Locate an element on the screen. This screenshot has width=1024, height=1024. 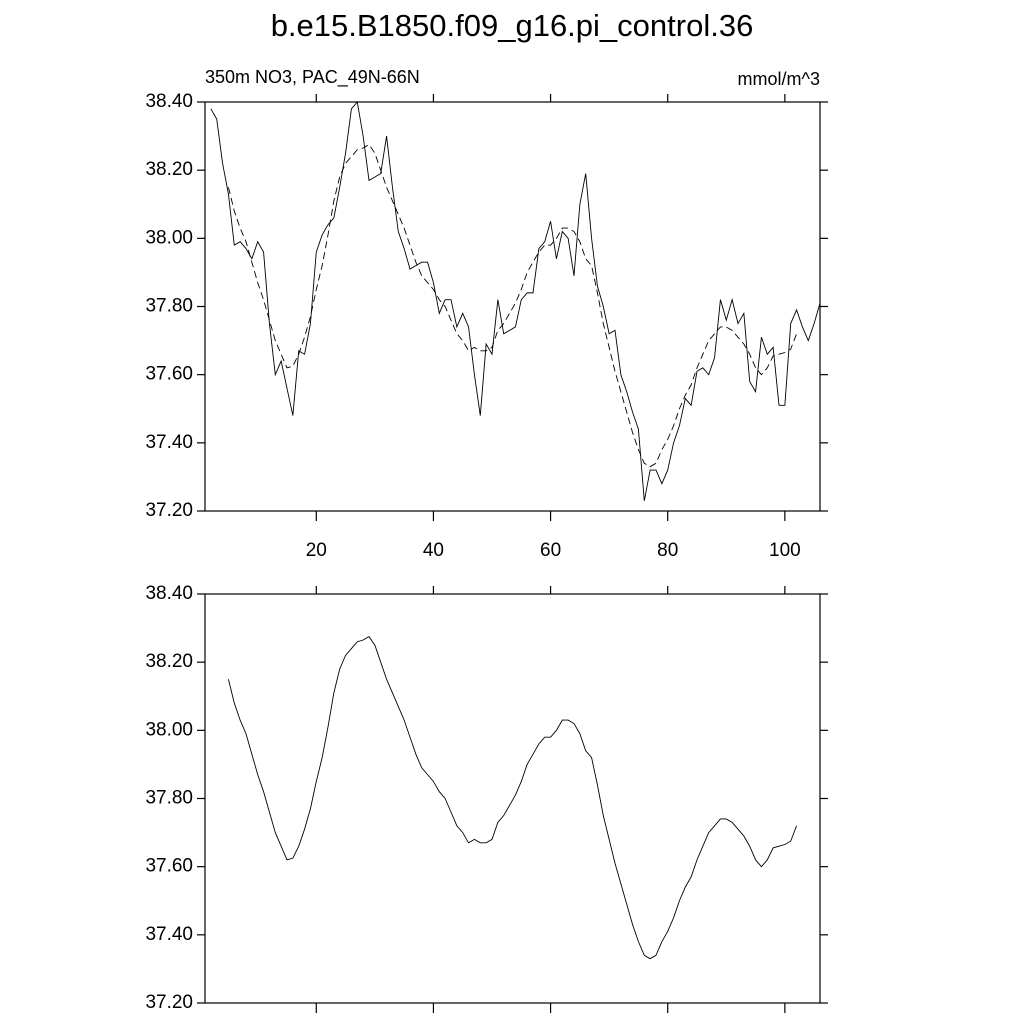
chart-title: b.e15.B1850.f09_g16.pi_control.36 is located at coordinates (512, 25).